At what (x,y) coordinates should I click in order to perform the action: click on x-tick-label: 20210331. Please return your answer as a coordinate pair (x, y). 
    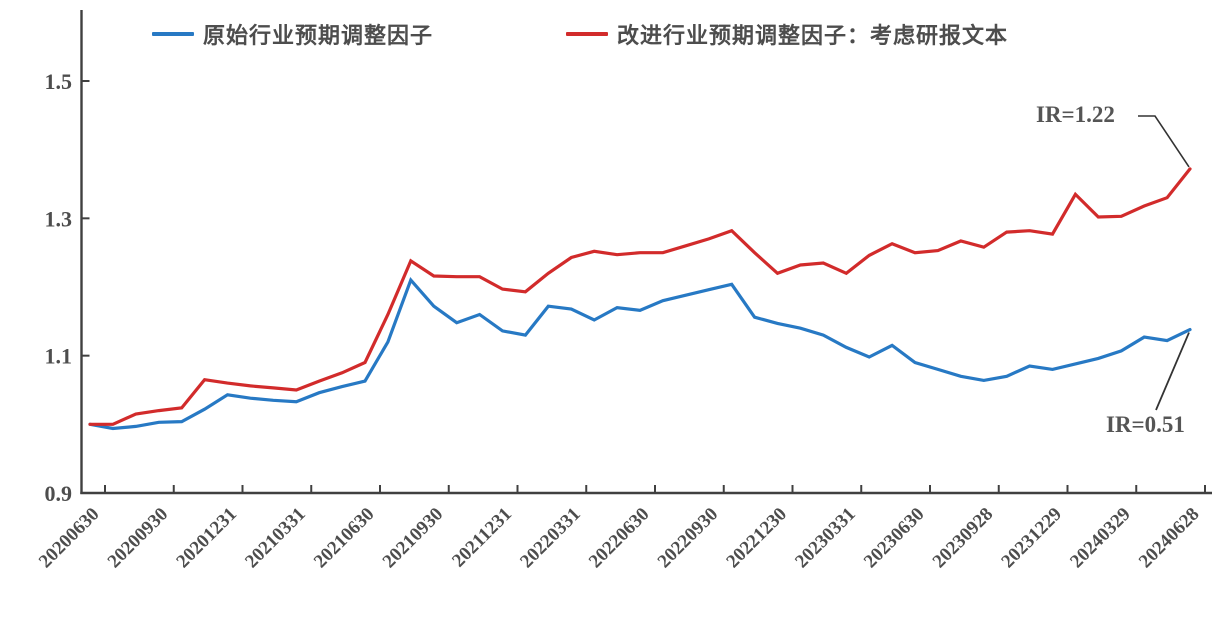
    Looking at the image, I should click on (275, 538).